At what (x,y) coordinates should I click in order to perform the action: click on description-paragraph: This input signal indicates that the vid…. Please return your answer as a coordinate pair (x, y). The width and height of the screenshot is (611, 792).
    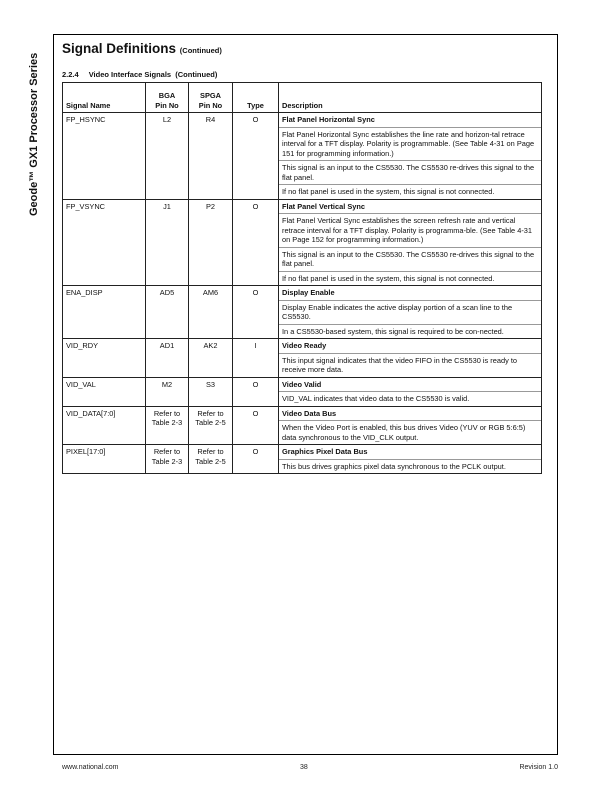
    Looking at the image, I should click on (410, 364).